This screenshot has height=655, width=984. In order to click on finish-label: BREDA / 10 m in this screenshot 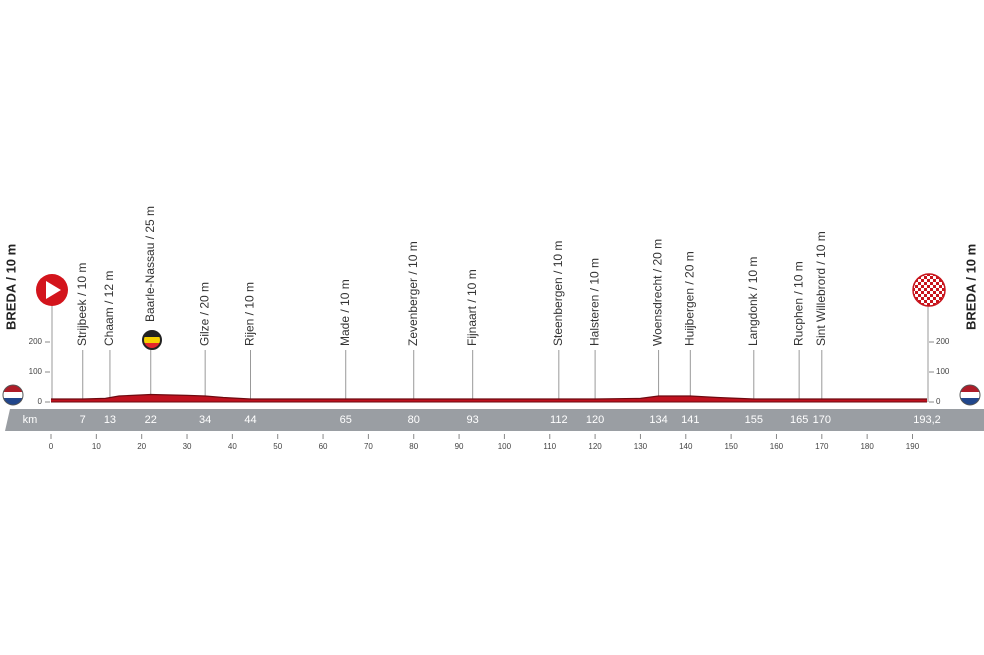, I will do `click(970, 287)`.